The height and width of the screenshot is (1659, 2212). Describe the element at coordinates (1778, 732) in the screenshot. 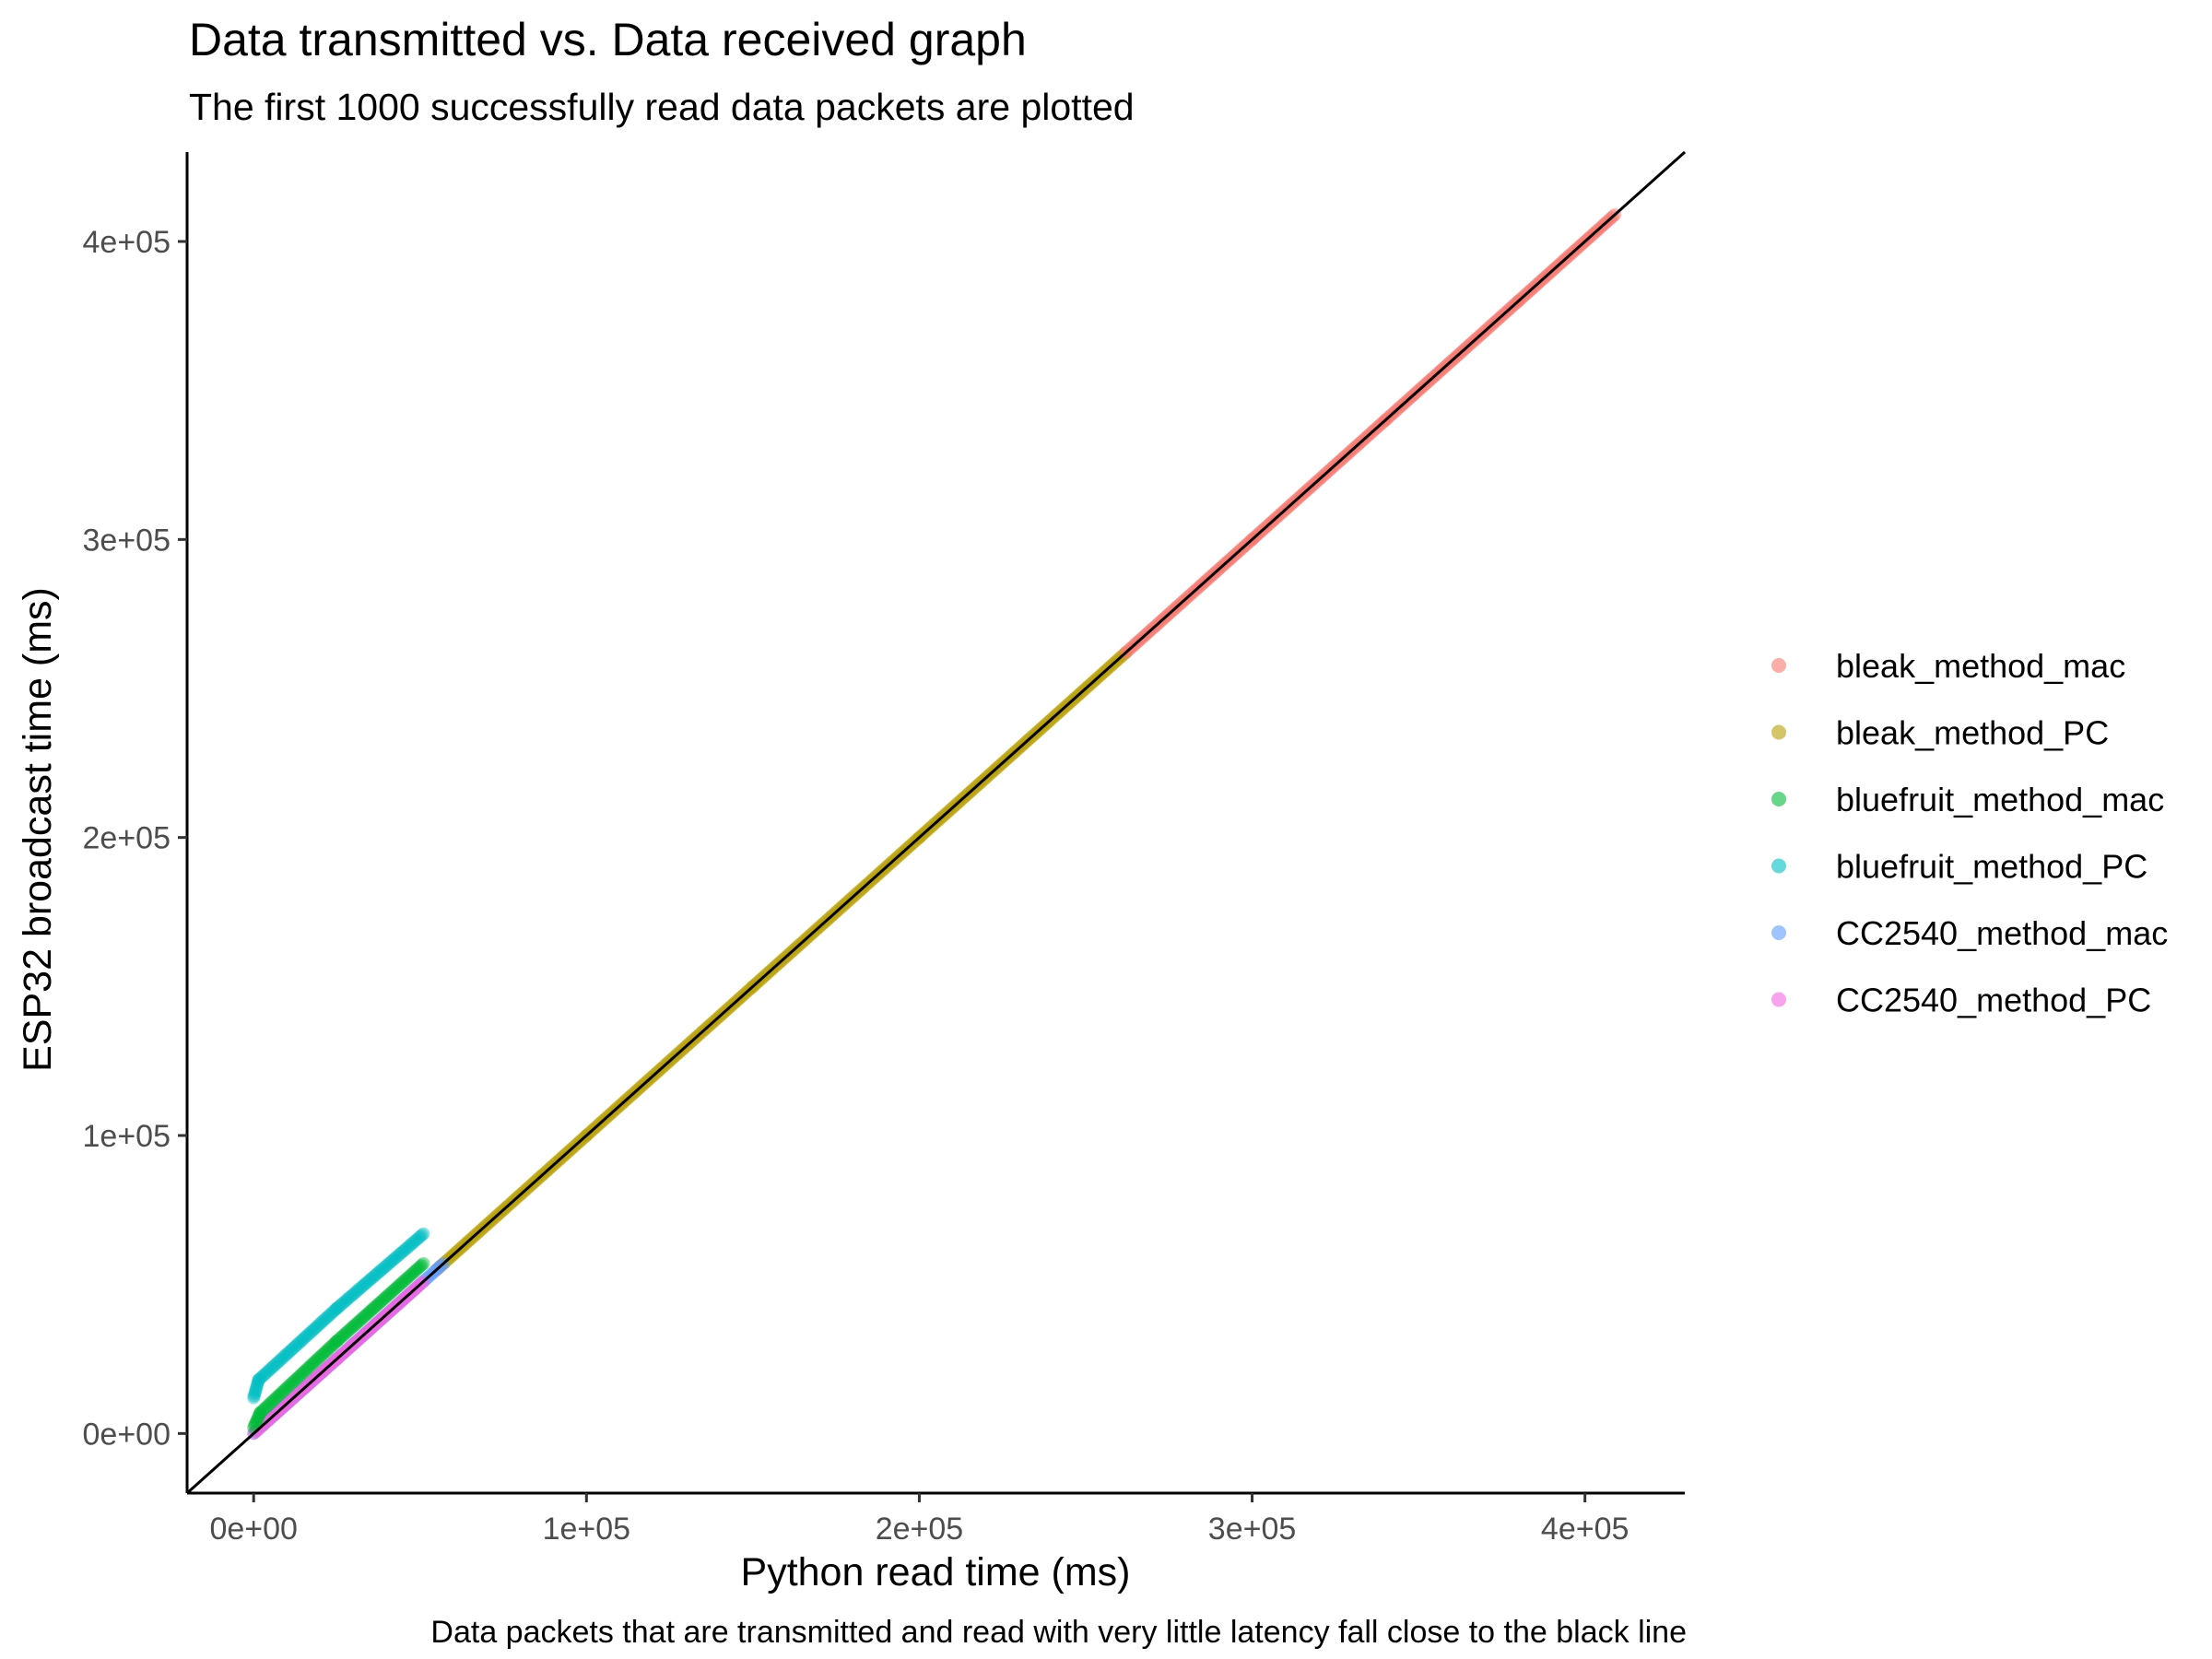

I see `legend-key` at that location.